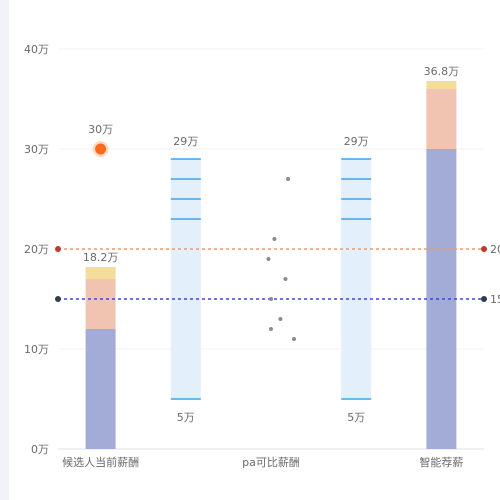 Image resolution: width=500 pixels, height=500 pixels. What do you see at coordinates (441, 462) in the screenshot?
I see `x-category-label: 智能荐薪` at bounding box center [441, 462].